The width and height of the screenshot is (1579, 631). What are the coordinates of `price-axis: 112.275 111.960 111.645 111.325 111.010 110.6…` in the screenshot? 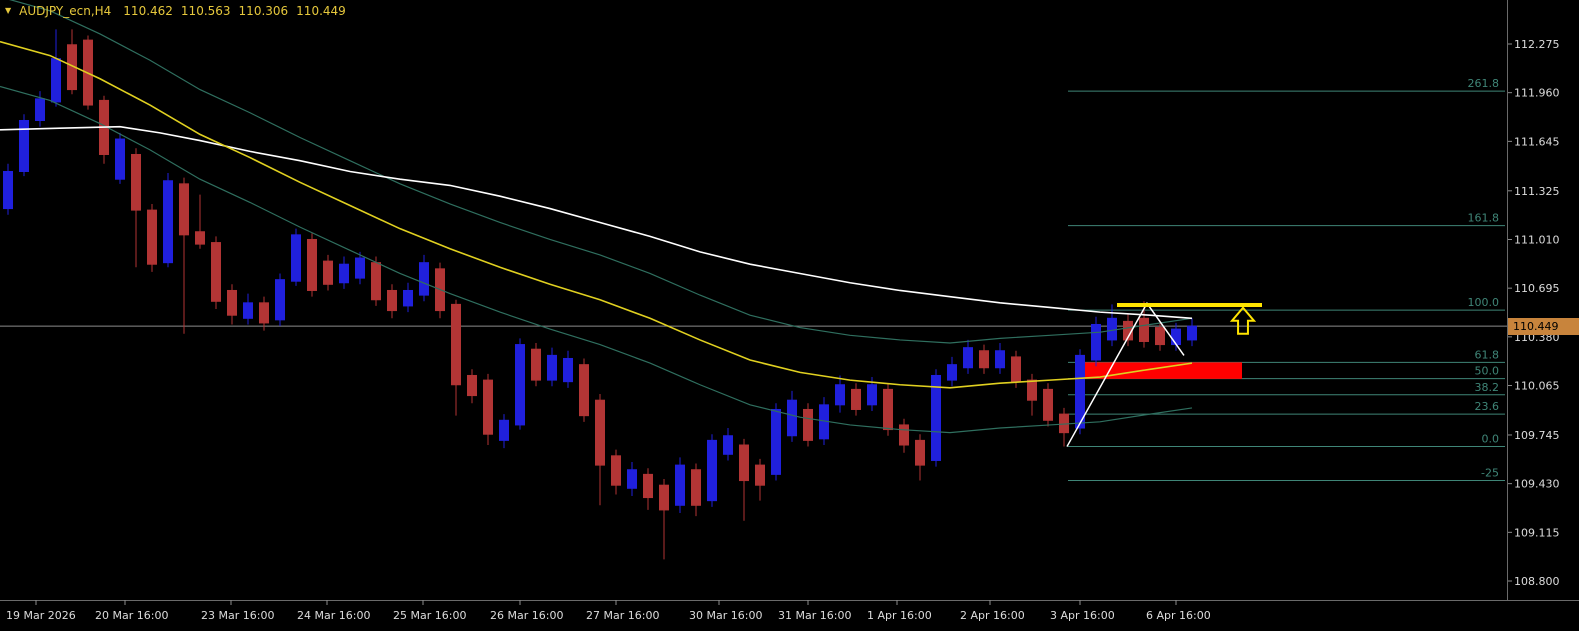 It's located at (1534, 313).